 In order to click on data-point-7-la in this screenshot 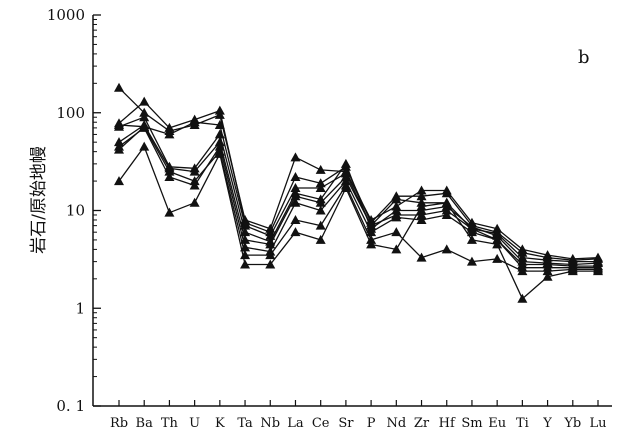, I will do `click(295, 219)`.